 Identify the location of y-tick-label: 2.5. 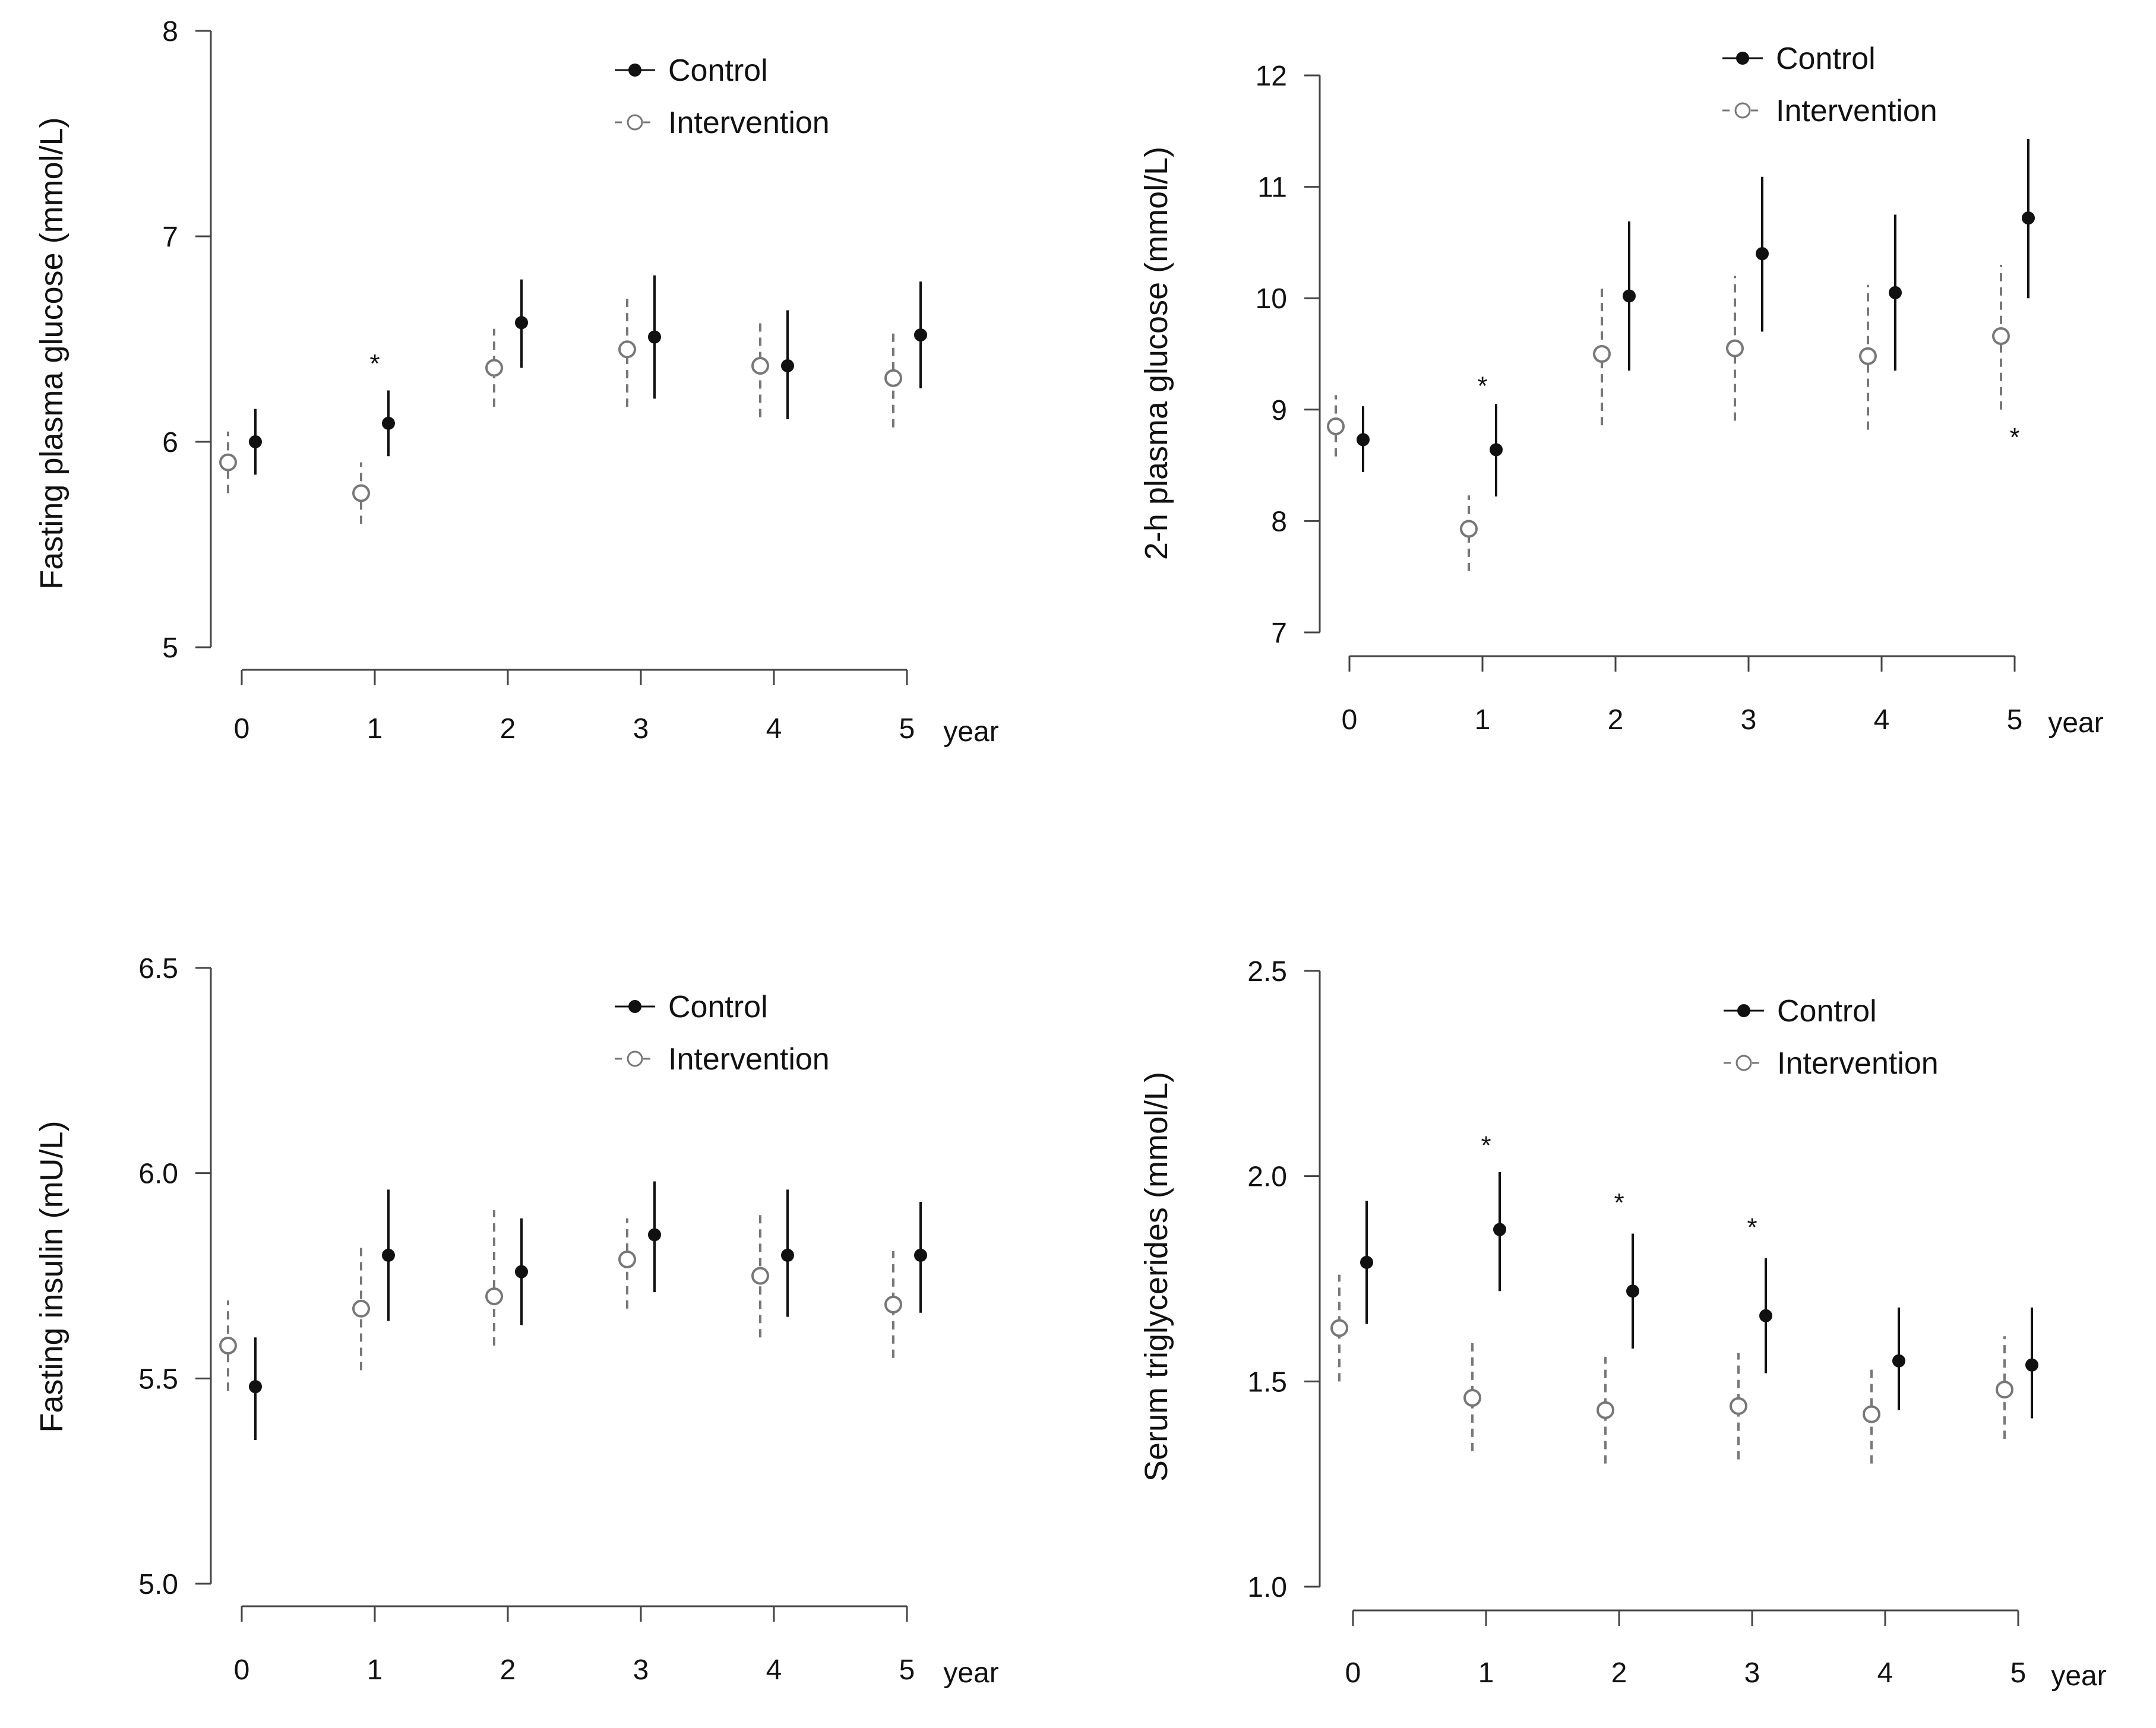
(1267, 972).